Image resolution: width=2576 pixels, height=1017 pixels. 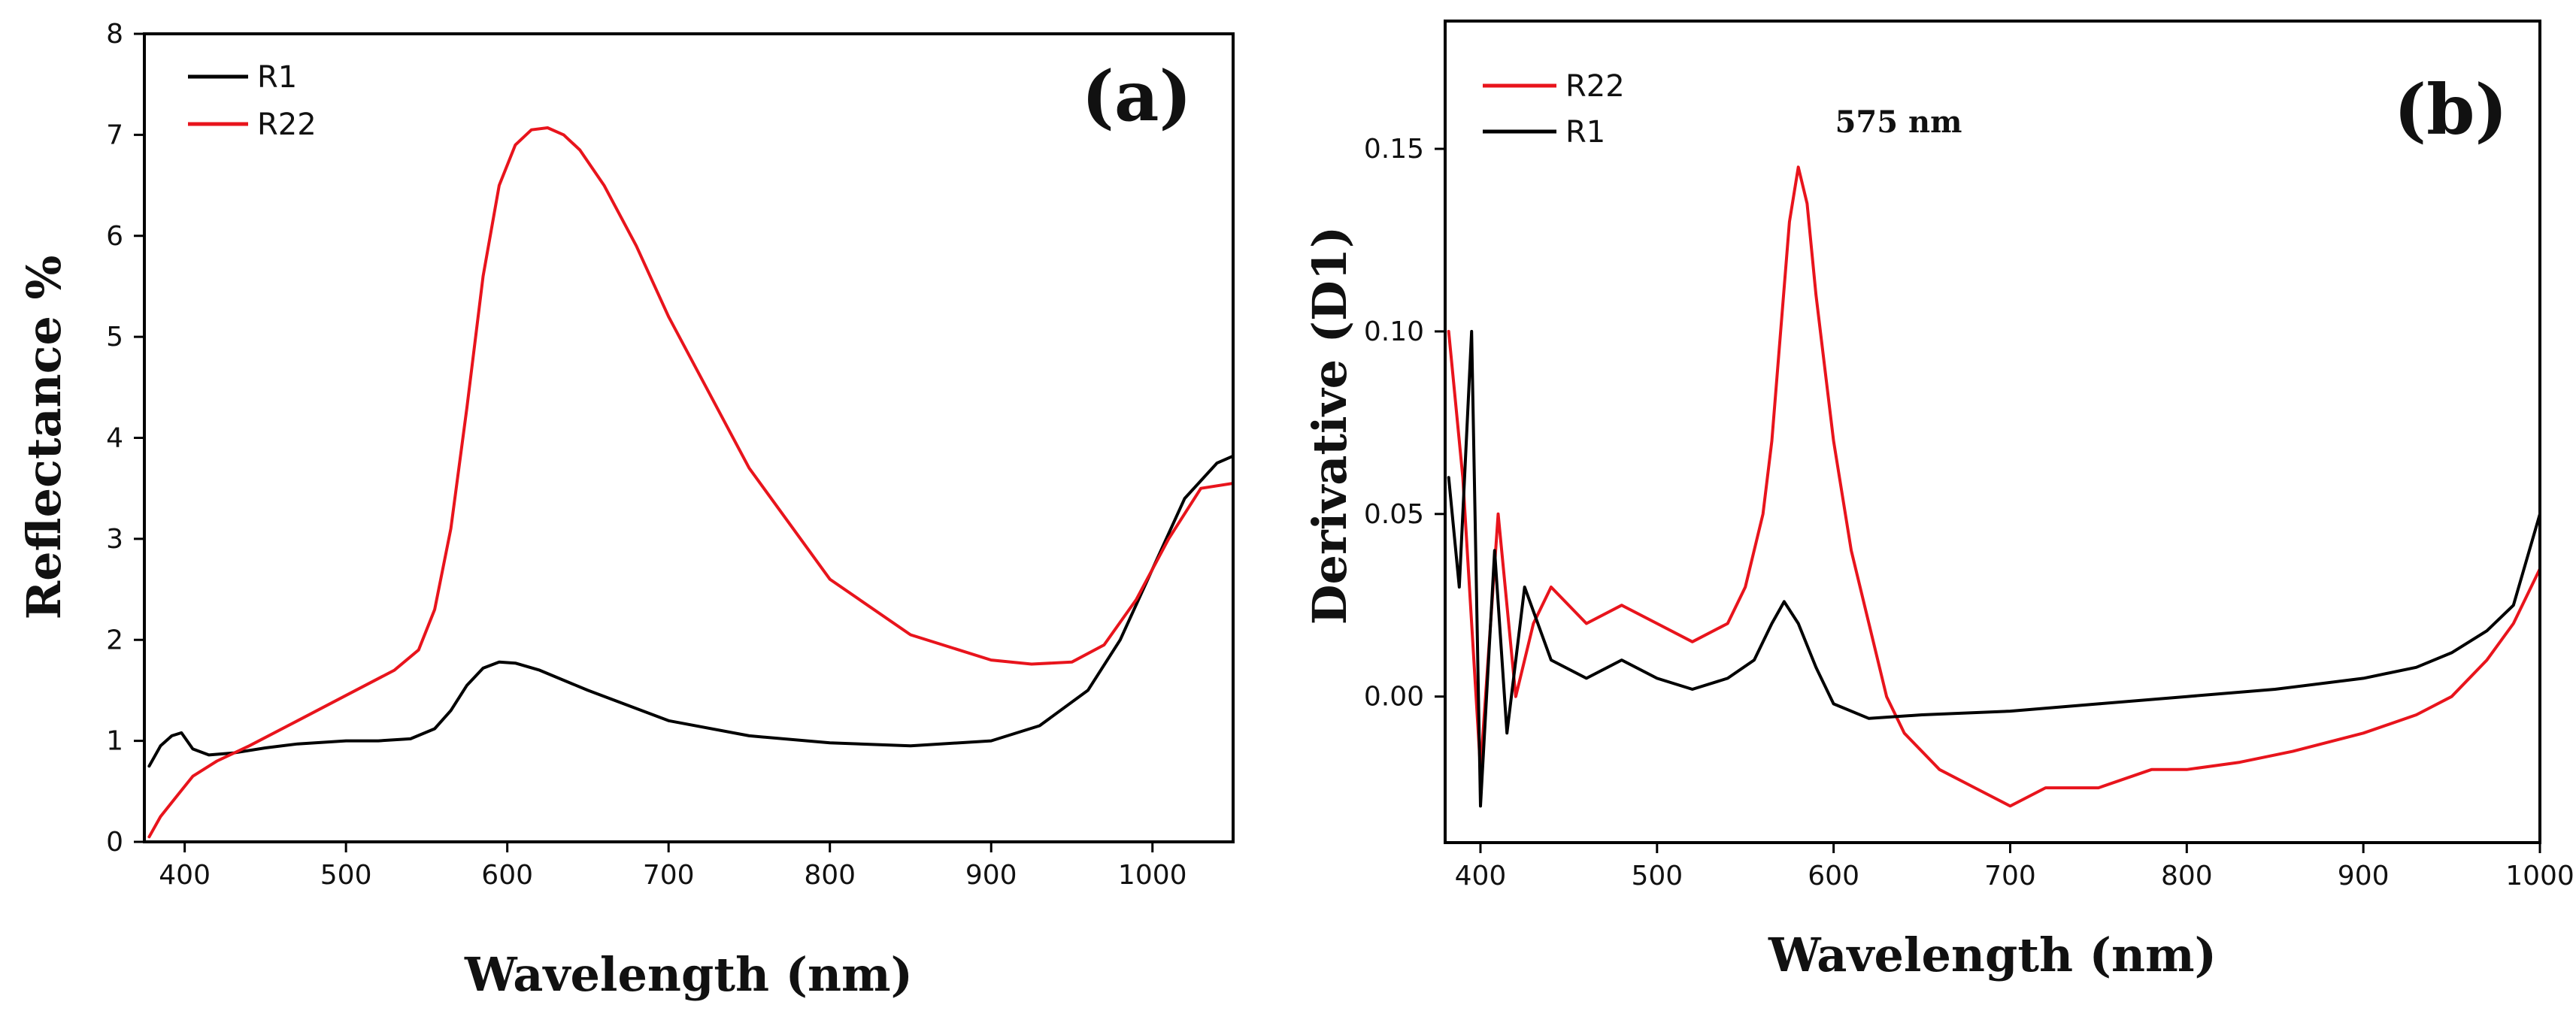 What do you see at coordinates (277, 78) in the screenshot?
I see `chart-a-legend-label-r1: R1` at bounding box center [277, 78].